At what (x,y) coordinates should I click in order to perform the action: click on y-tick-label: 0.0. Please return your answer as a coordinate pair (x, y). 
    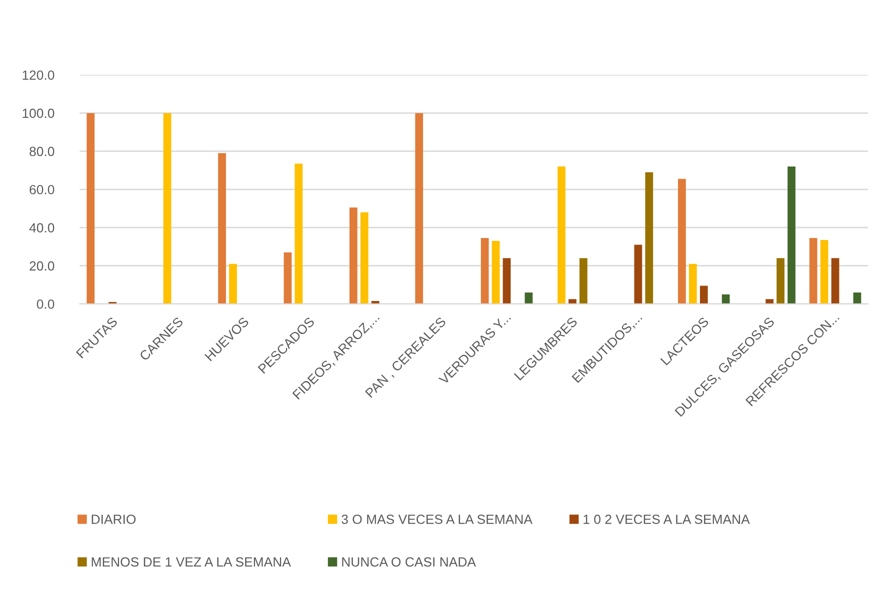
    Looking at the image, I should click on (45, 304).